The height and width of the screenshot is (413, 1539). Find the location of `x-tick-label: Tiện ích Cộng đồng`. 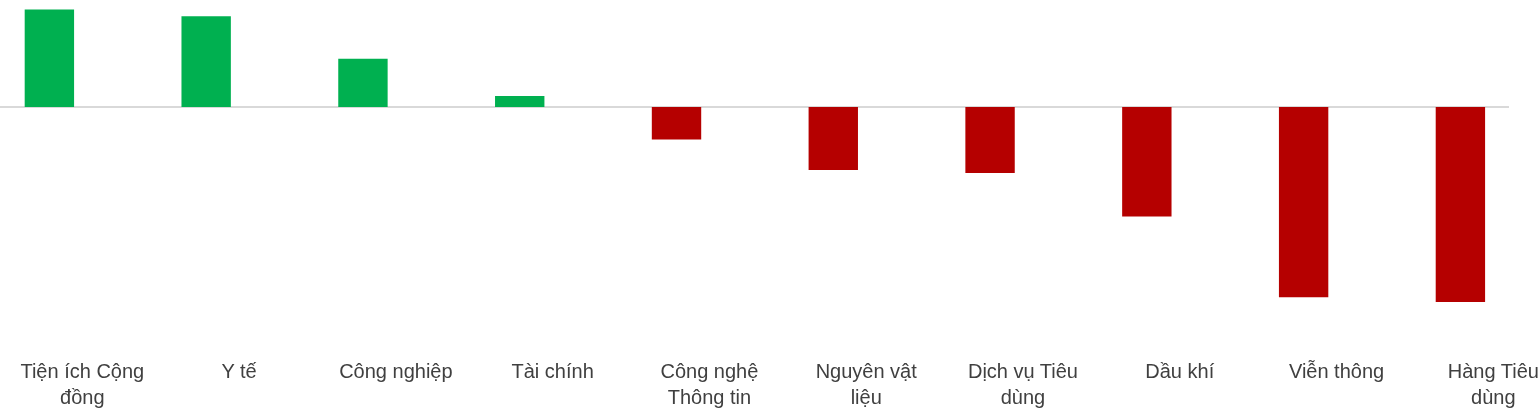

x-tick-label: Tiện ích Cộng đồng is located at coordinates (82, 384).